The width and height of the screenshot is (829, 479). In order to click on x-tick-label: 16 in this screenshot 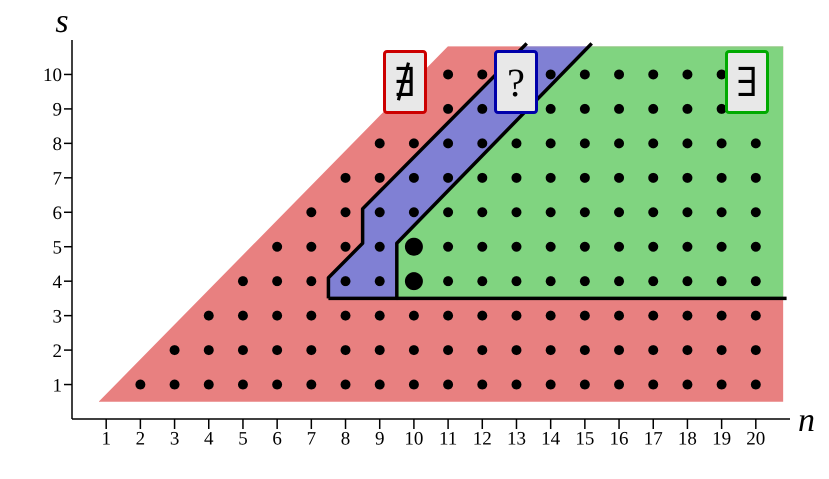, I will do `click(619, 439)`.